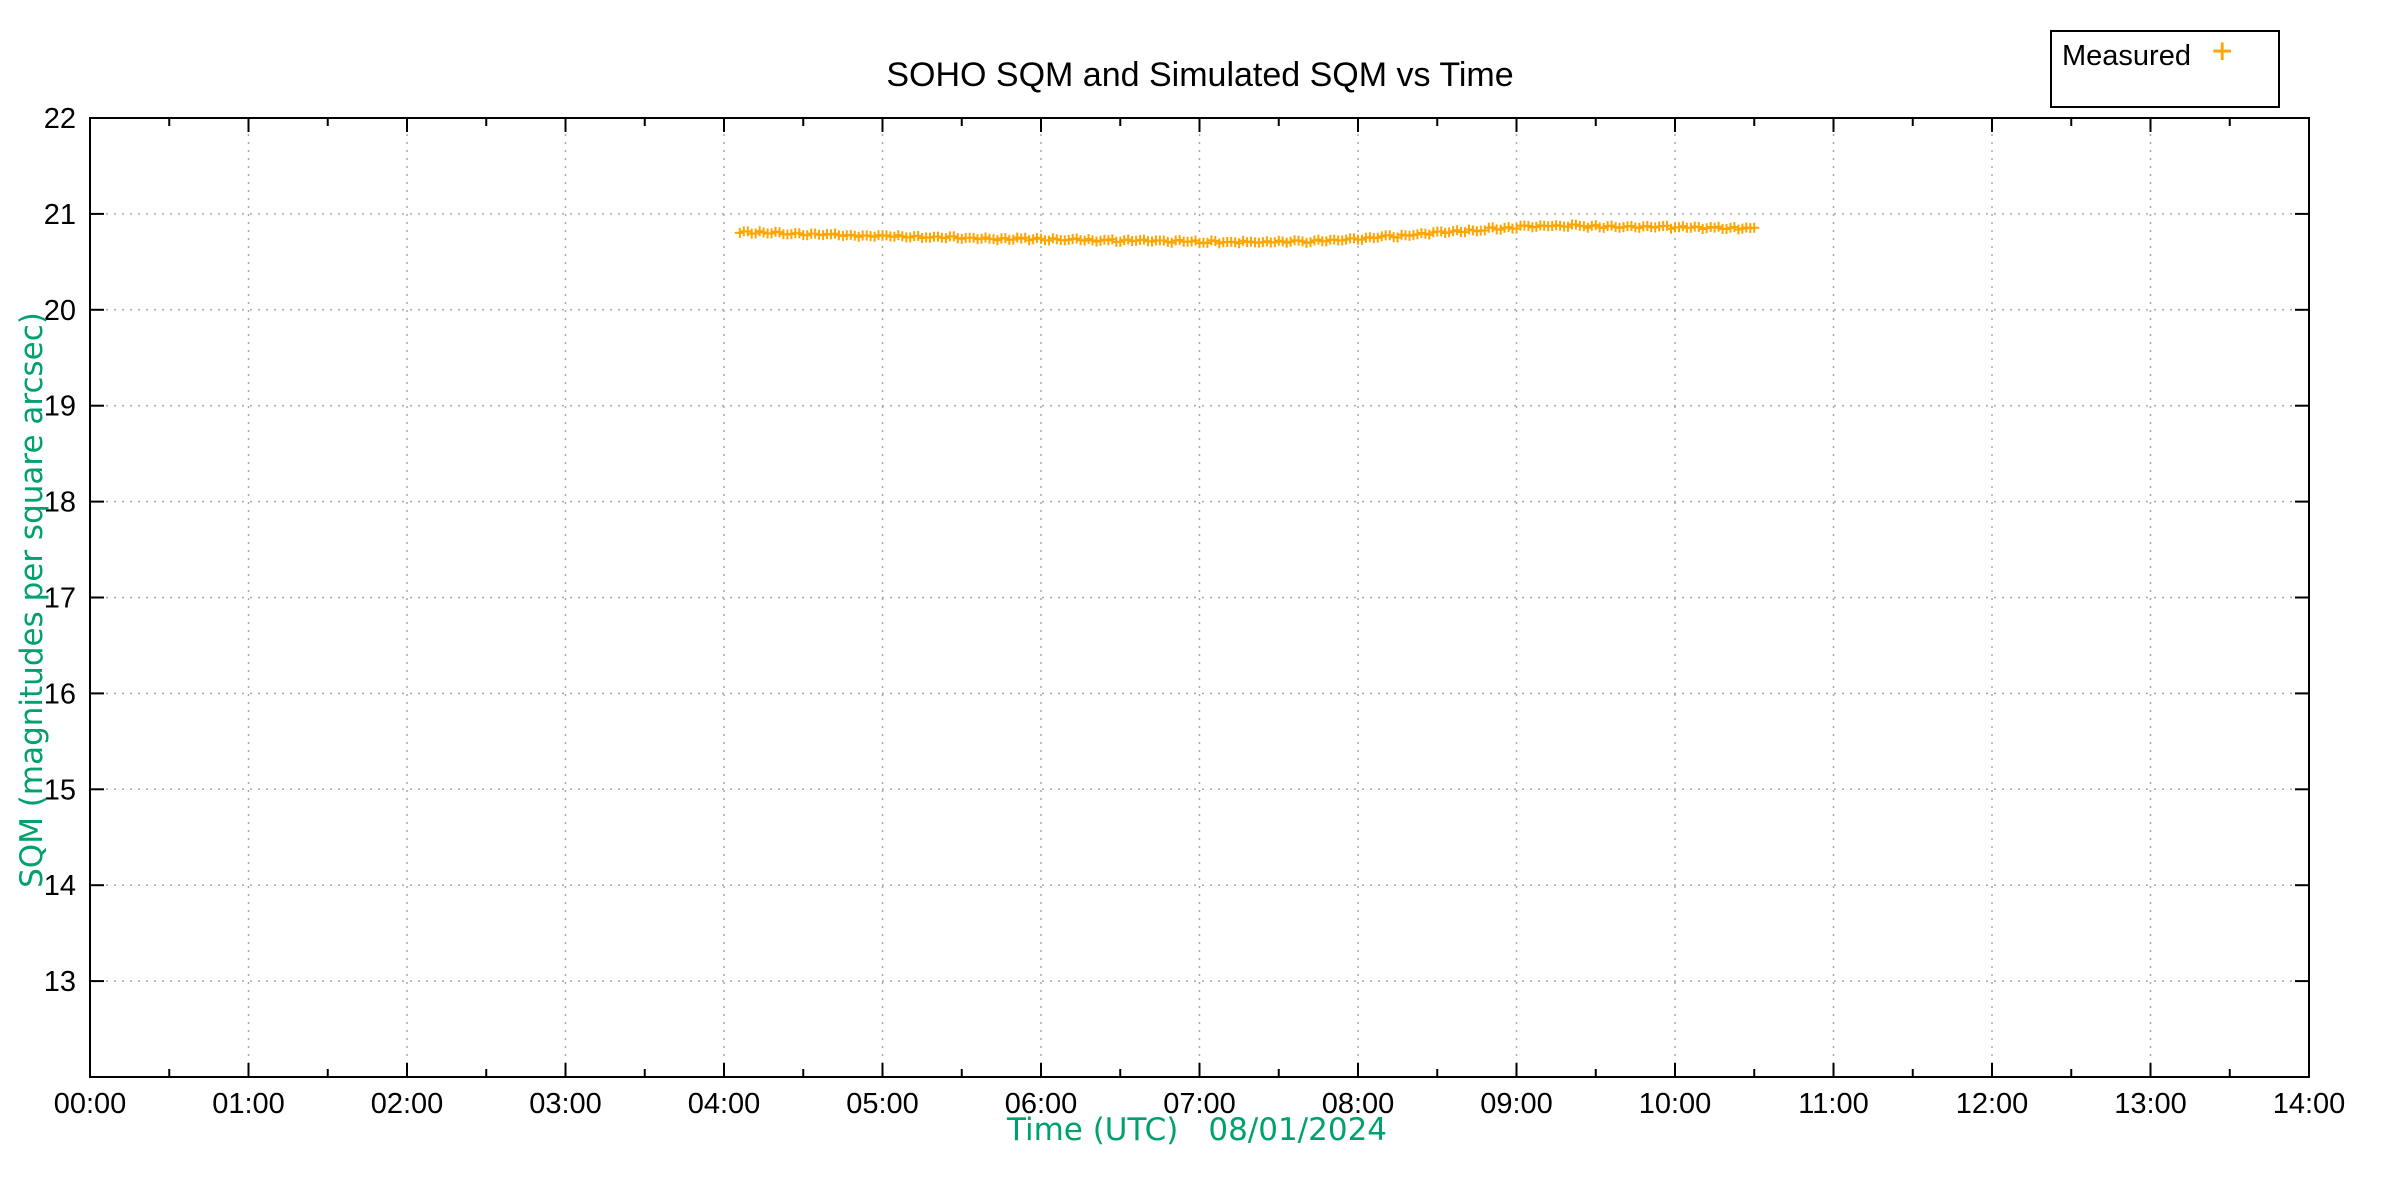  What do you see at coordinates (60, 407) in the screenshot?
I see `y-tick-label: 19` at bounding box center [60, 407].